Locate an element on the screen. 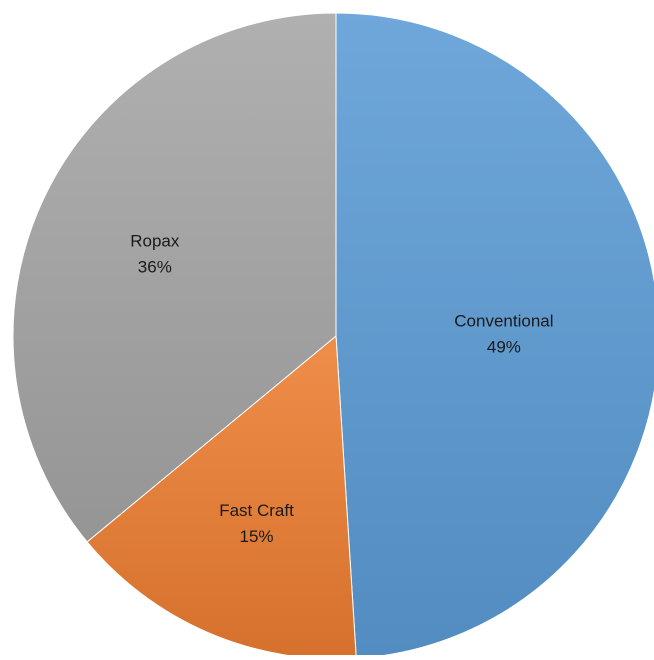 The height and width of the screenshot is (660, 654). slice-percent-label: 49% is located at coordinates (504, 347).